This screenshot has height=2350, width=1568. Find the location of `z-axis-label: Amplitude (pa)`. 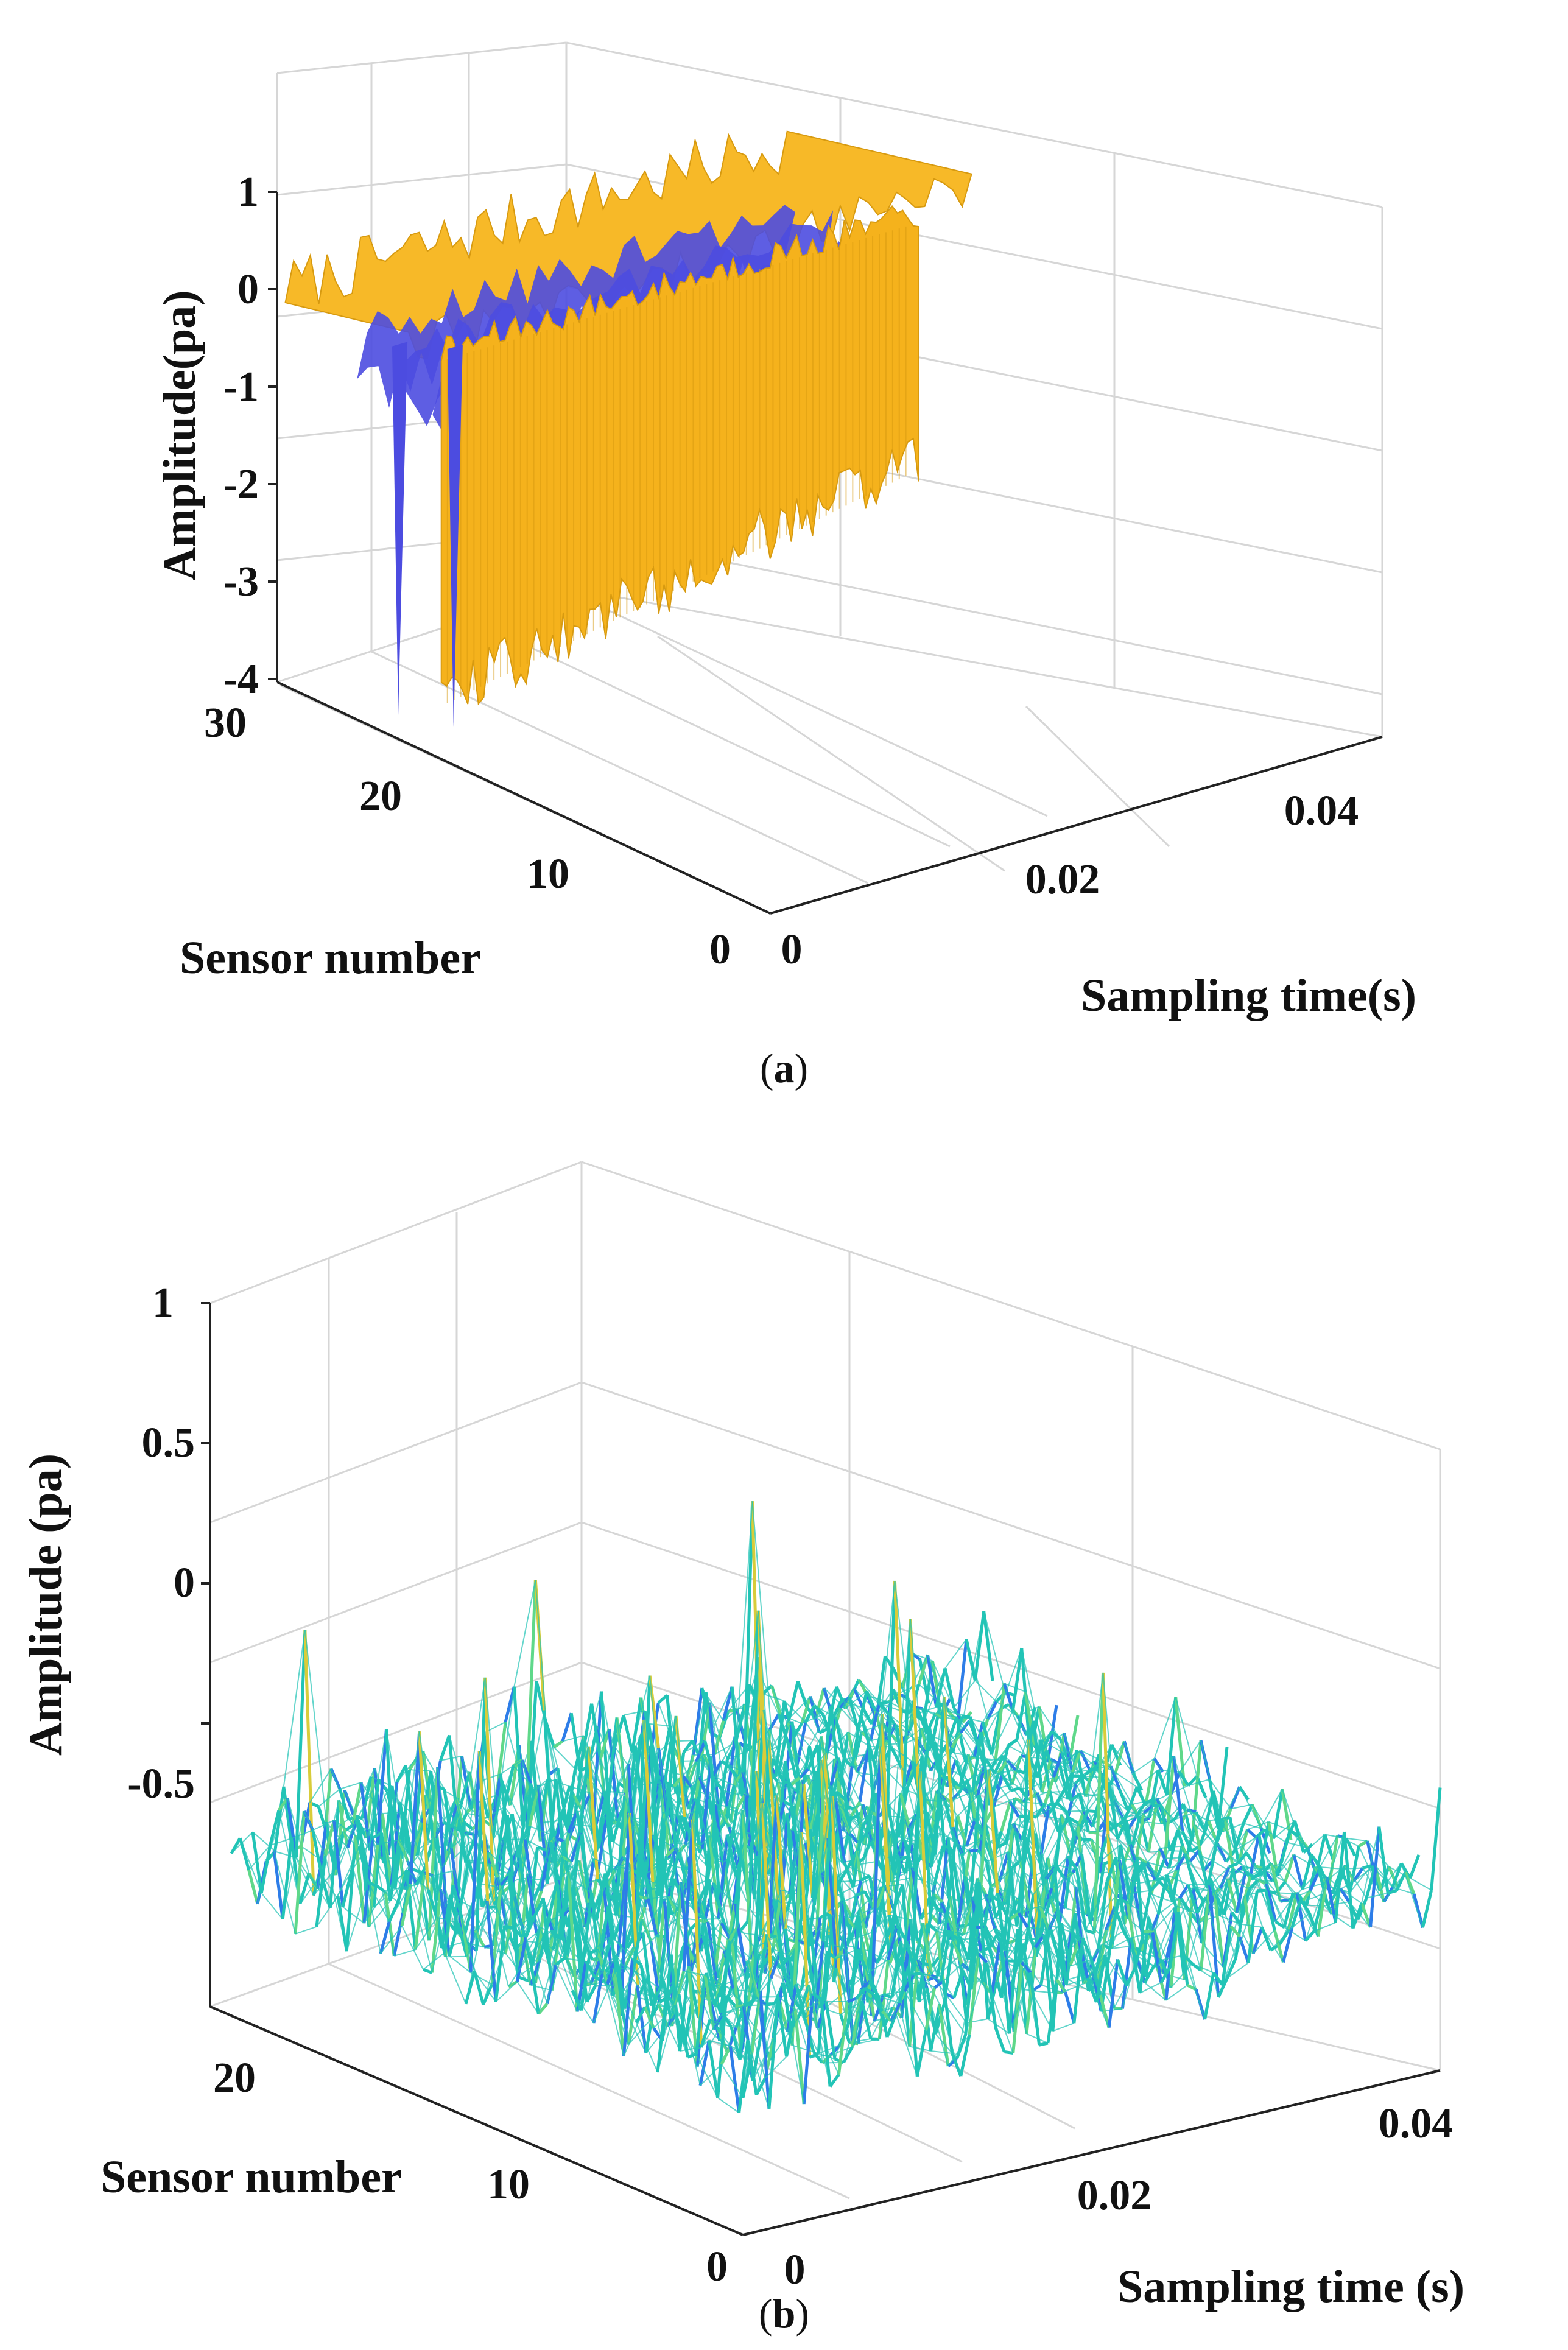

z-axis-label: Amplitude (pa) is located at coordinates (46, 1605).